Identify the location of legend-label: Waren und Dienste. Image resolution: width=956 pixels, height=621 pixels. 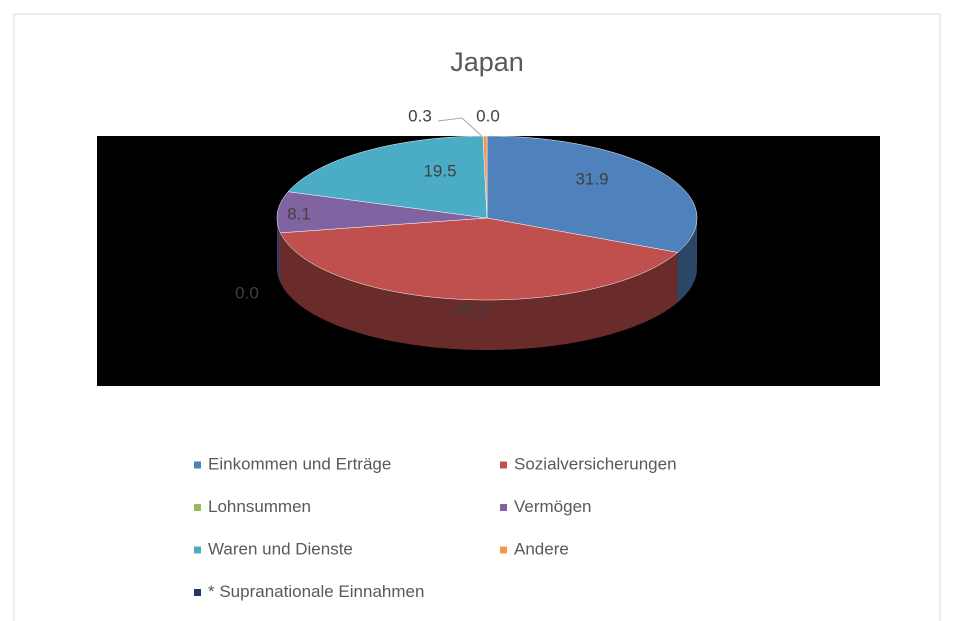
(280, 548).